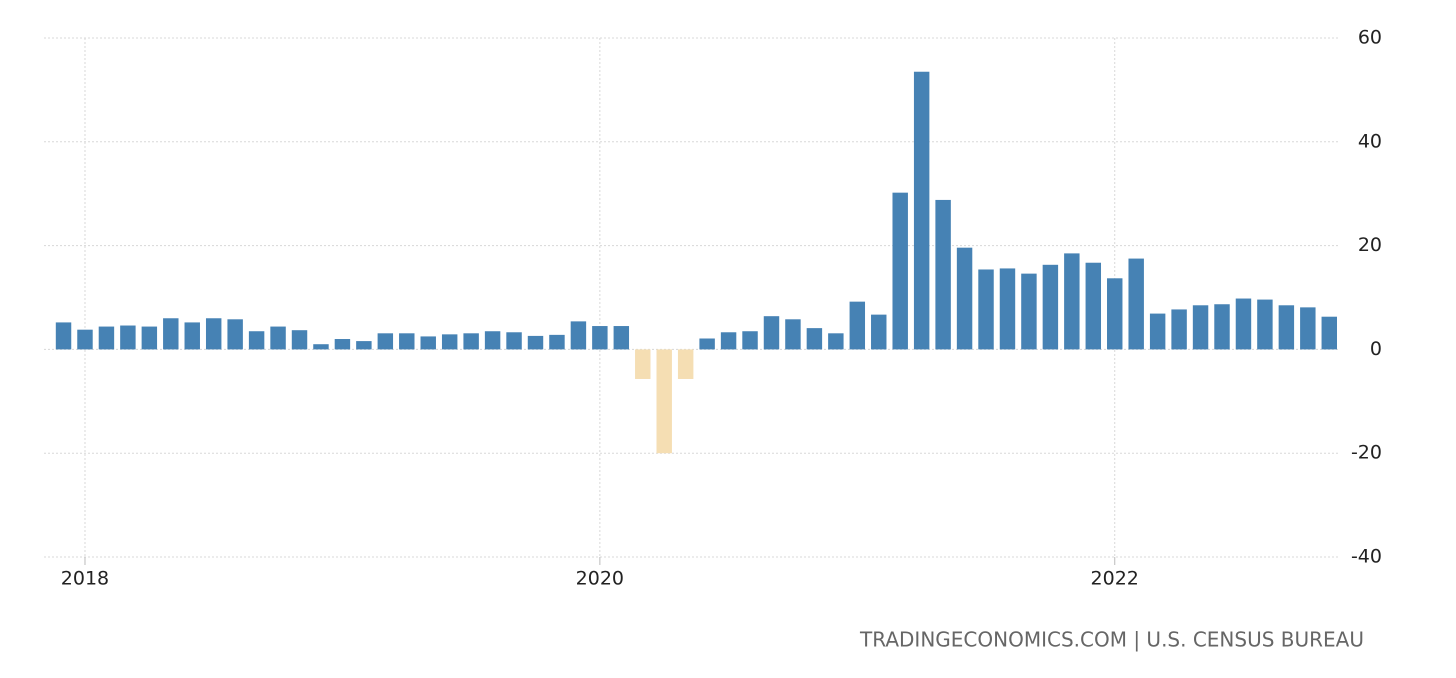  Describe the element at coordinates (600, 579) in the screenshot. I see `x-tick-label: 2020` at that location.